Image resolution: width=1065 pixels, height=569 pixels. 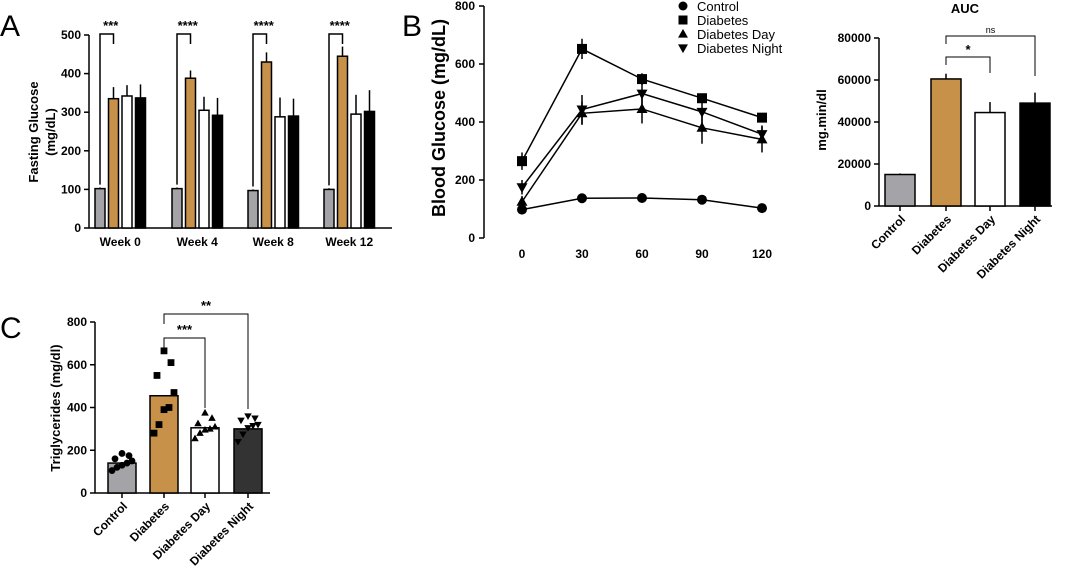 I want to click on panel-letter-c: C, so click(x=11, y=328).